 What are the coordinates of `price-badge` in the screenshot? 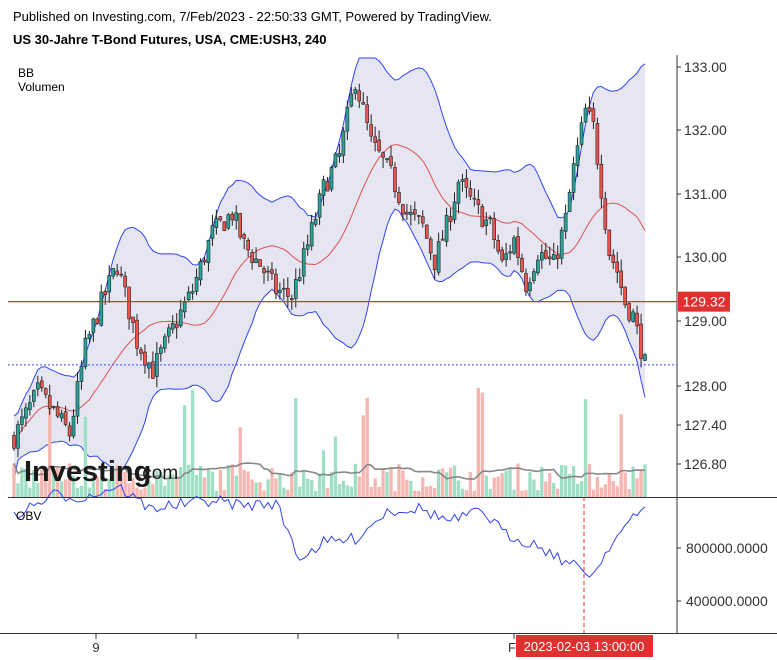 It's located at (704, 301).